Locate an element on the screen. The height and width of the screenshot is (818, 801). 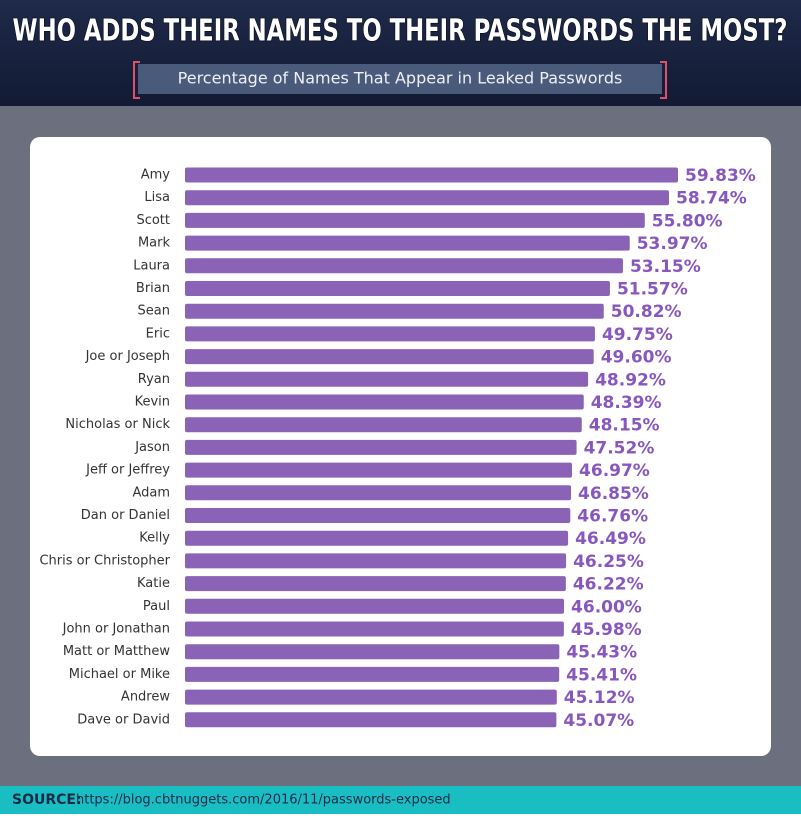
value-label: 47.52% is located at coordinates (619, 448).